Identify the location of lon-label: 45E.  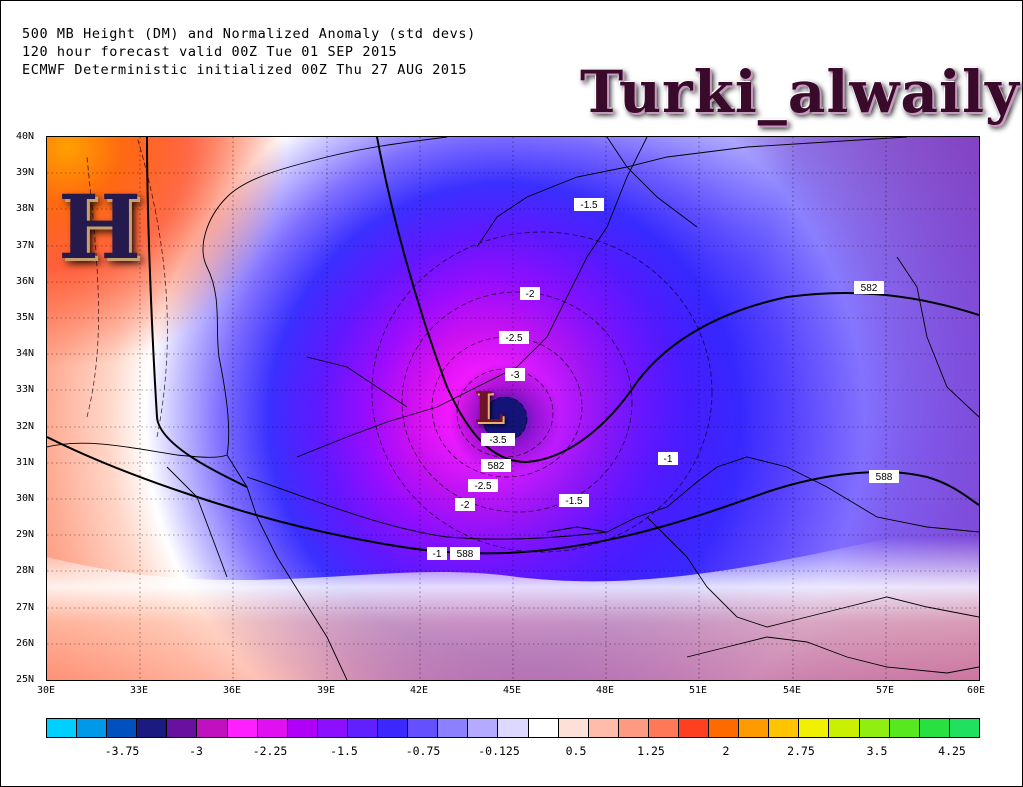
(512, 690).